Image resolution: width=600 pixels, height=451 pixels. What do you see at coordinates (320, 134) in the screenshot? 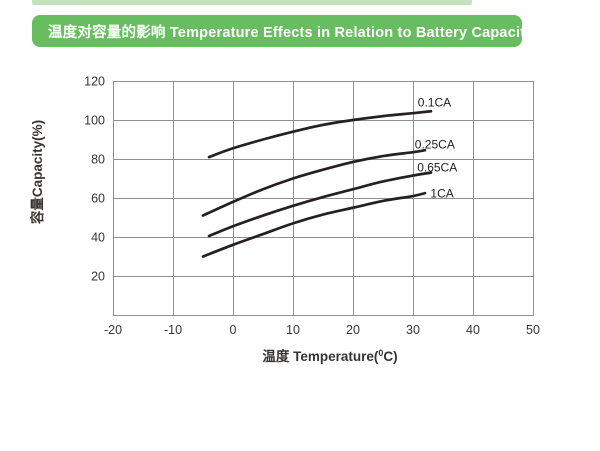
I see `series-line-0_1CA` at bounding box center [320, 134].